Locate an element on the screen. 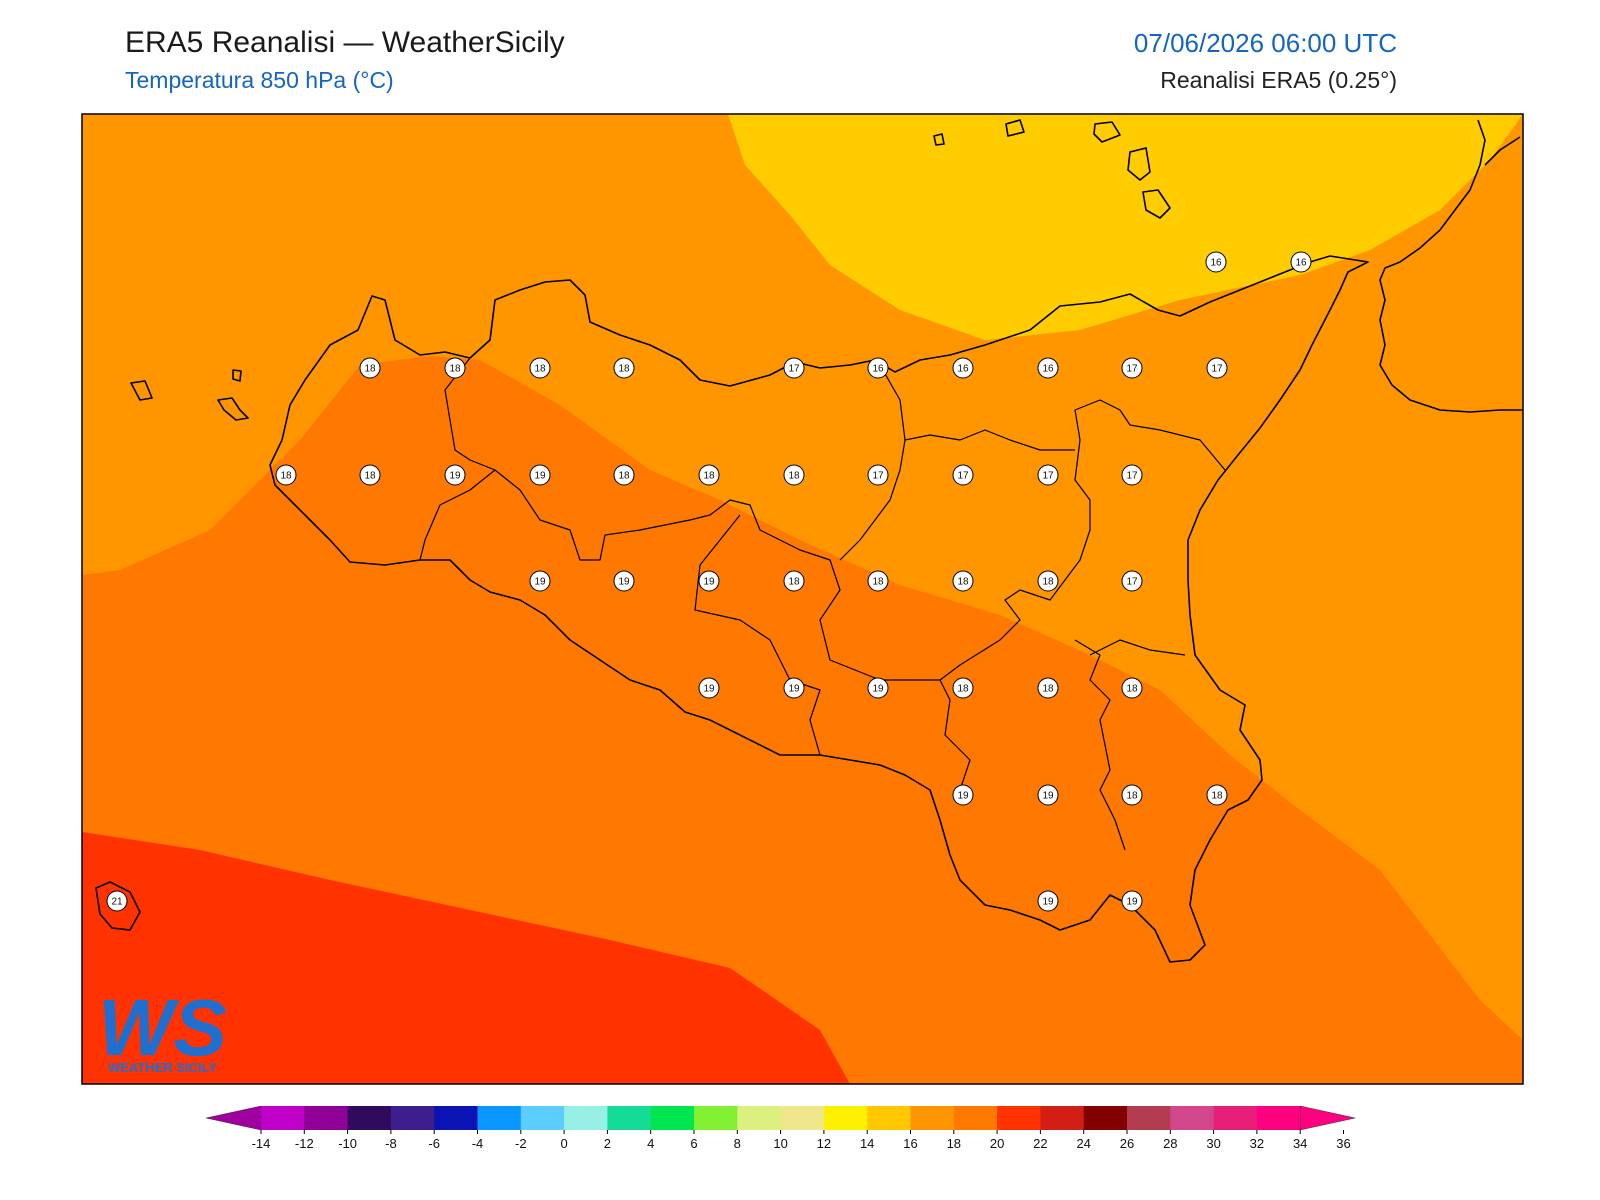  colorbar-low-extend is located at coordinates (233, 1118).